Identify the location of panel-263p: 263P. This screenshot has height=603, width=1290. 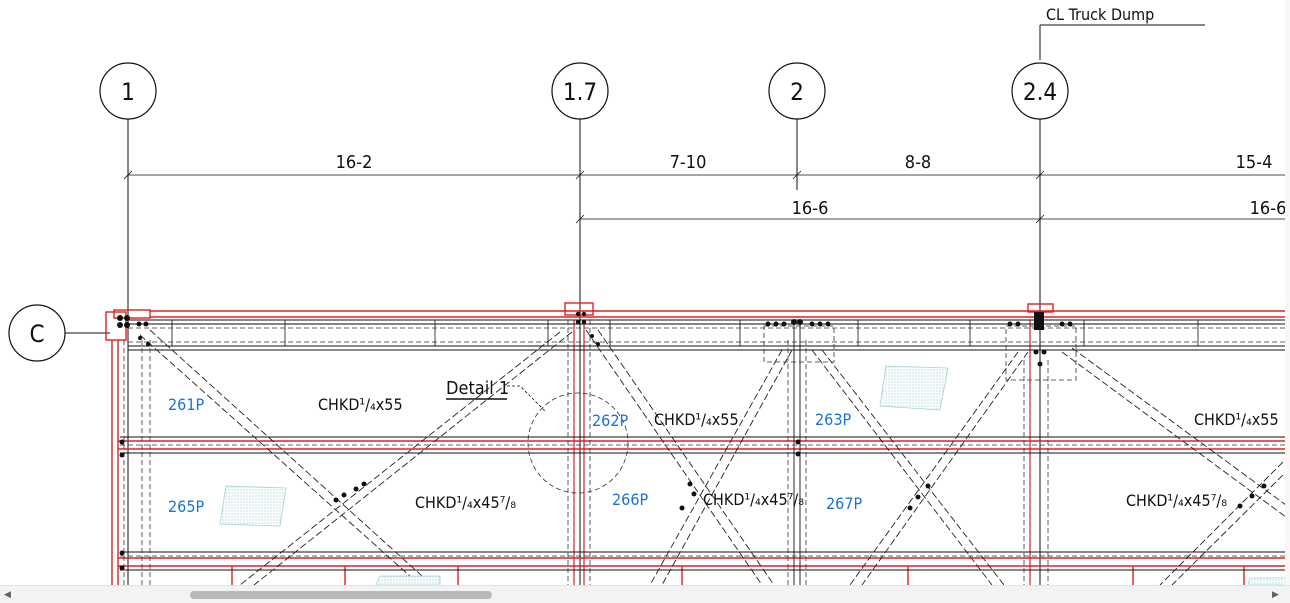
(833, 419).